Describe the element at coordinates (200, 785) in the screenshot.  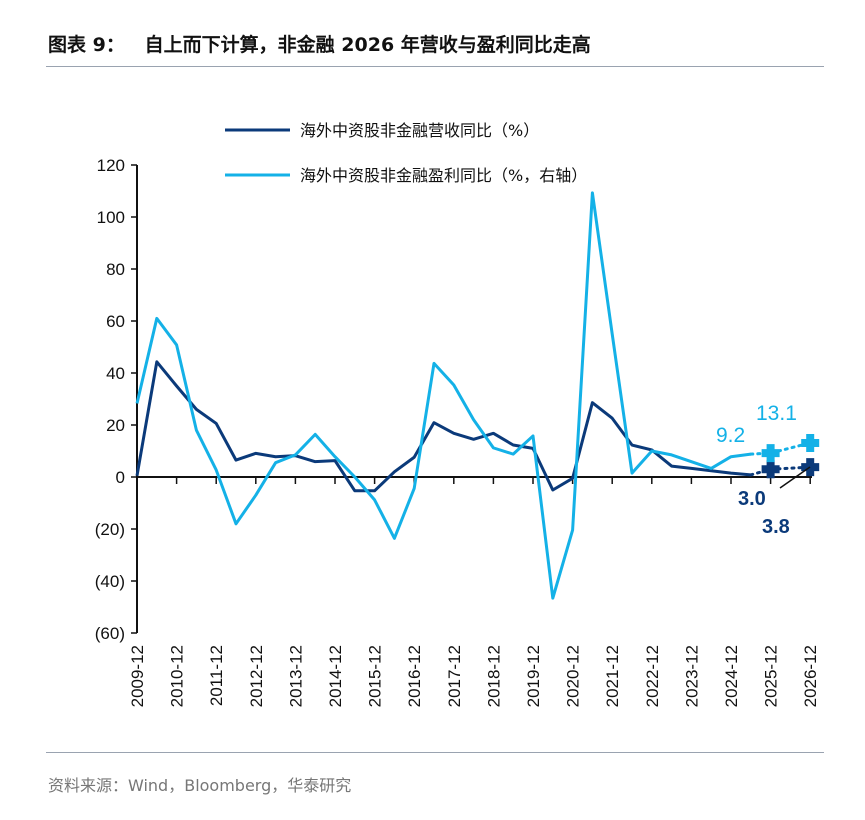
I see `source-note: 资料来源：Wind，Bloomberg，华泰研究` at that location.